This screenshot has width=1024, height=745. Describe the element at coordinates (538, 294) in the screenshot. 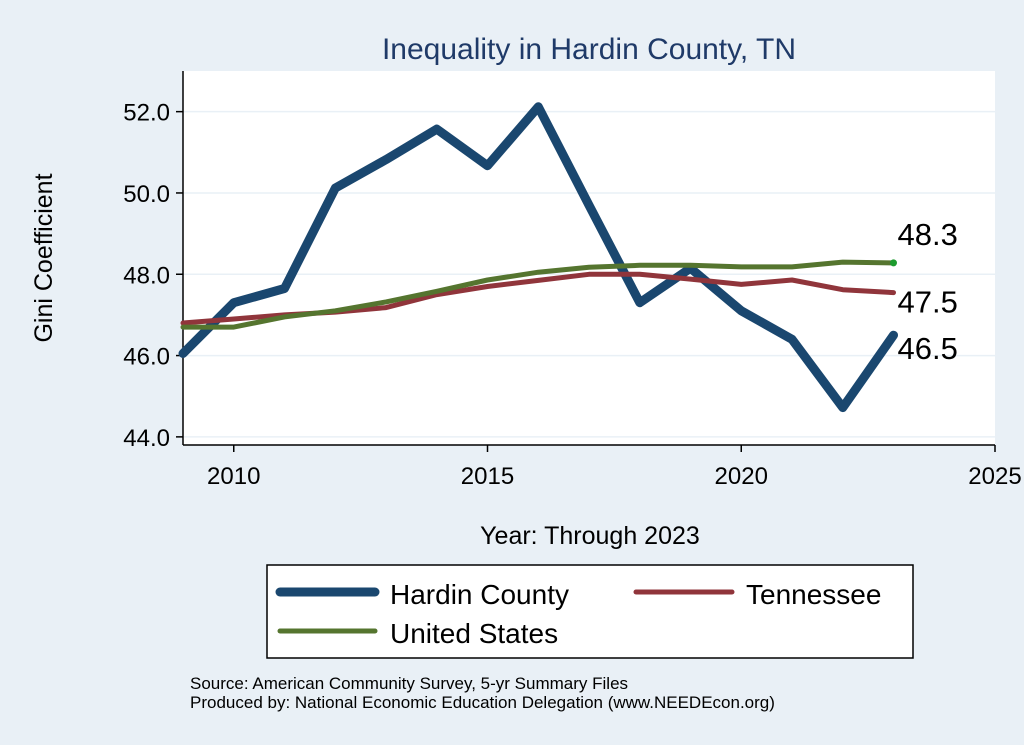

I see `series-line-united-states` at that location.